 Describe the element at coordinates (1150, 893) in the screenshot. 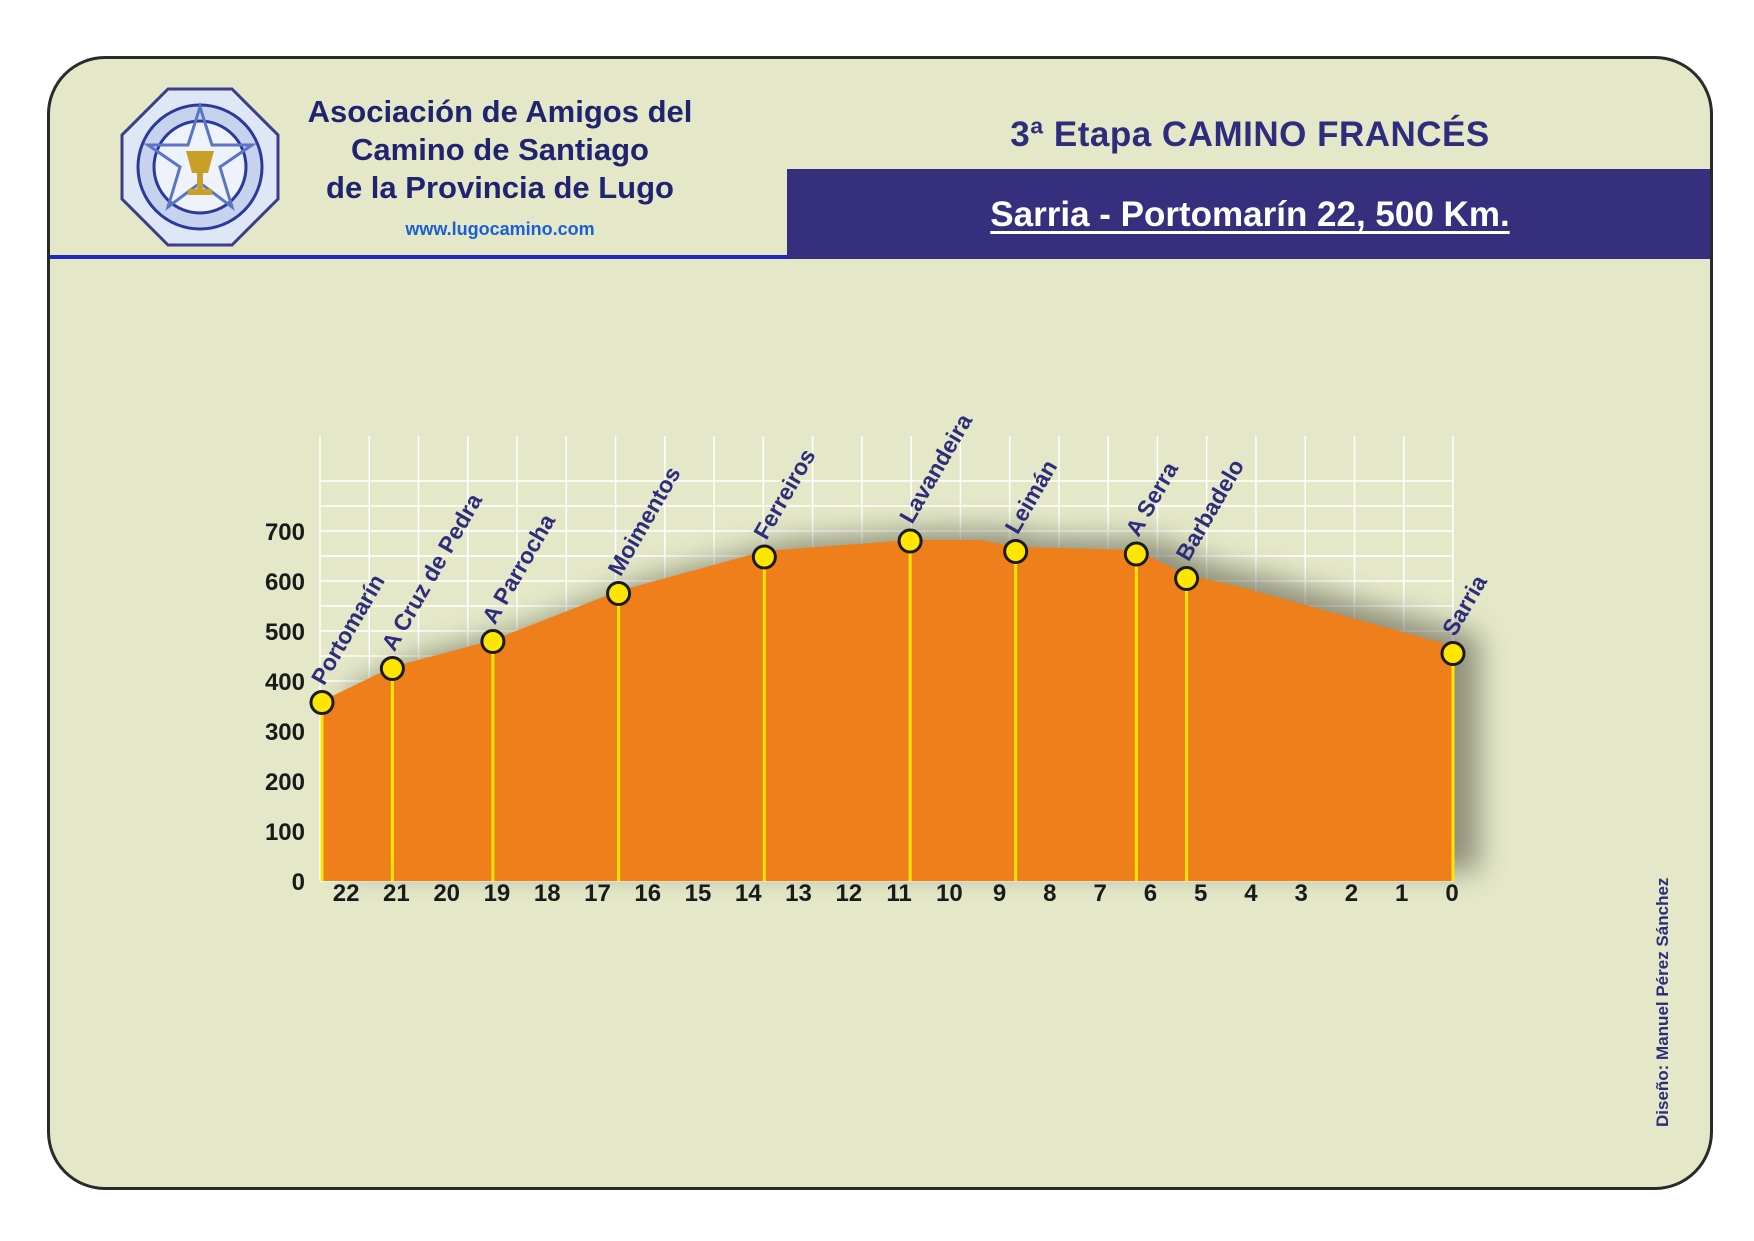

I see `x-tick-label: 6` at that location.